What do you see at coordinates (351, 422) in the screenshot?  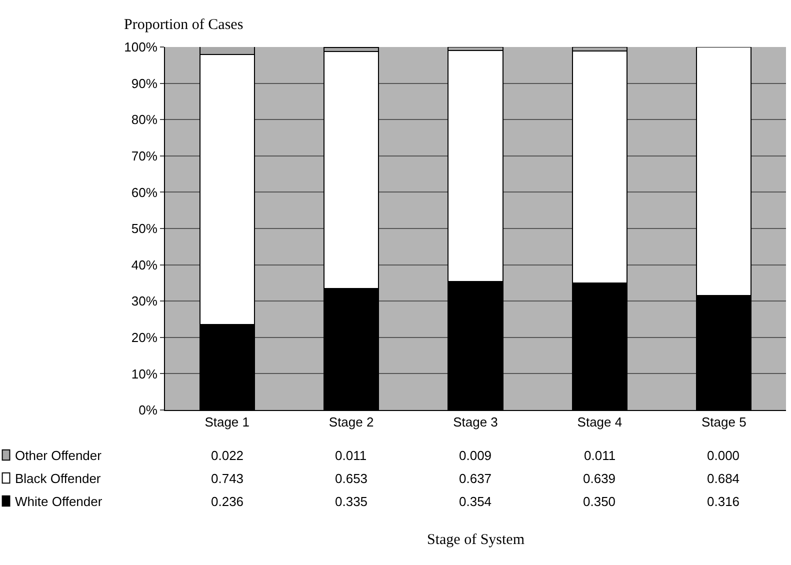 I see `x-tick-label: Stage 2` at bounding box center [351, 422].